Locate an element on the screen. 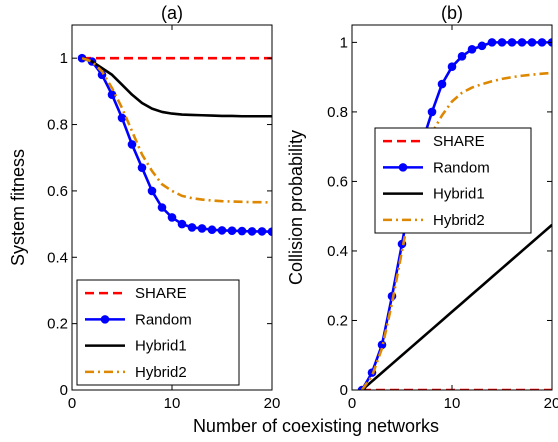 Image resolution: width=558 pixels, height=442 pixels. panel-title: (b) is located at coordinates (452, 13).